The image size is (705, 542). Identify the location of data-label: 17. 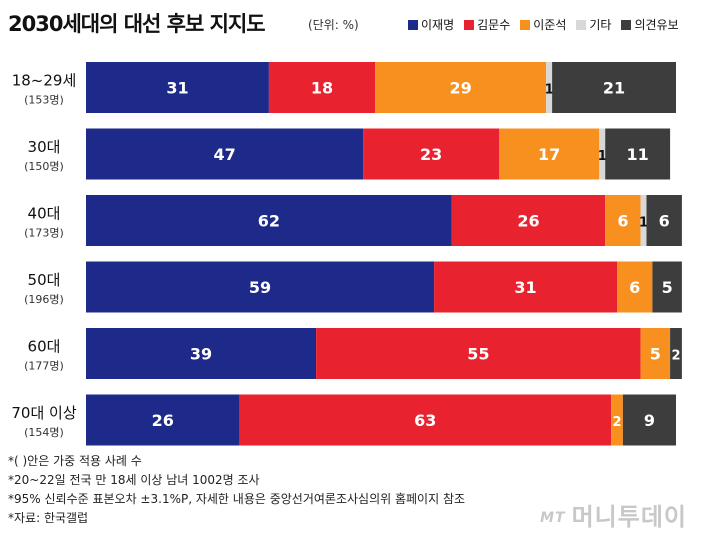
(549, 154).